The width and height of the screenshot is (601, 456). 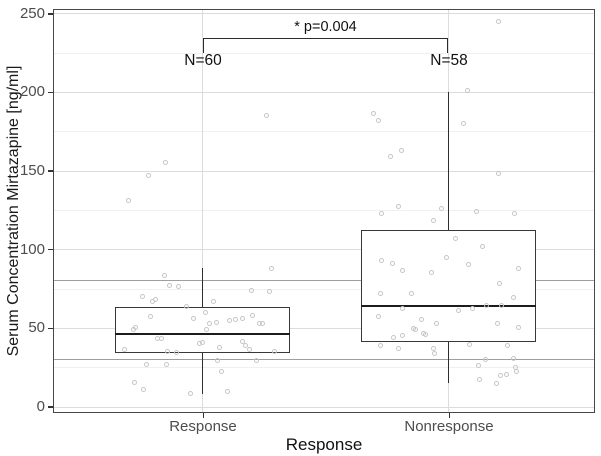 I want to click on y-axis-title: Serum Concentration Mirtazapine [ng/ml], so click(x=13, y=211).